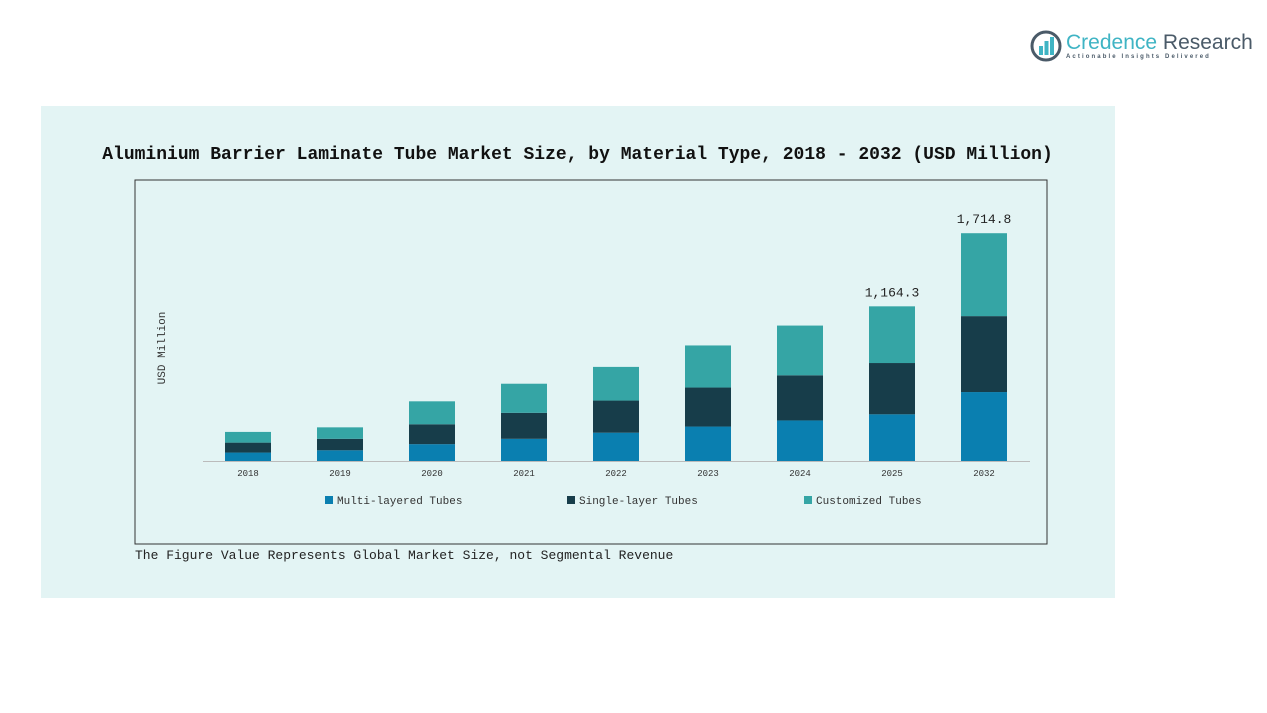 The width and height of the screenshot is (1267, 713). What do you see at coordinates (892, 335) in the screenshot?
I see `bar-2025-customized-tubes` at bounding box center [892, 335].